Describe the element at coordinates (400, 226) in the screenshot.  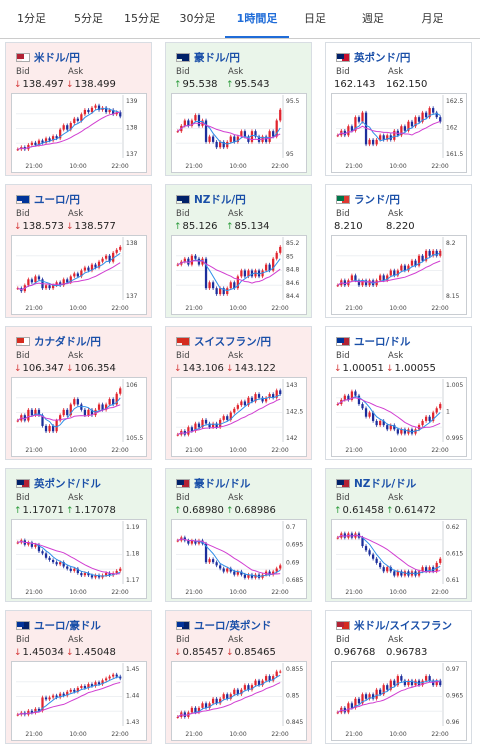
I see `ask-value: 8.220` at that location.